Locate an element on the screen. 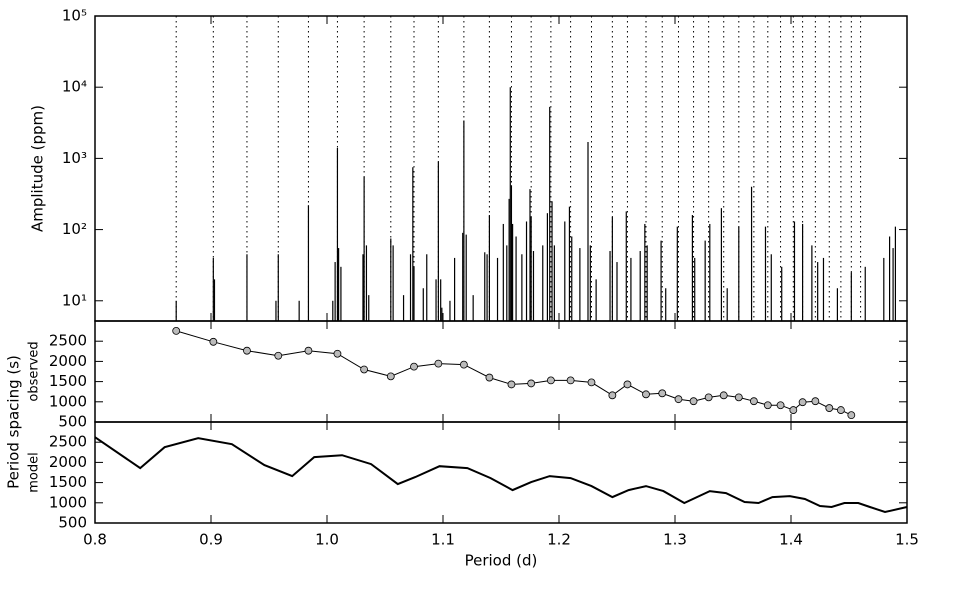 This screenshot has height=590, width=954. y-tick-label: 10⁵ is located at coordinates (74, 16).